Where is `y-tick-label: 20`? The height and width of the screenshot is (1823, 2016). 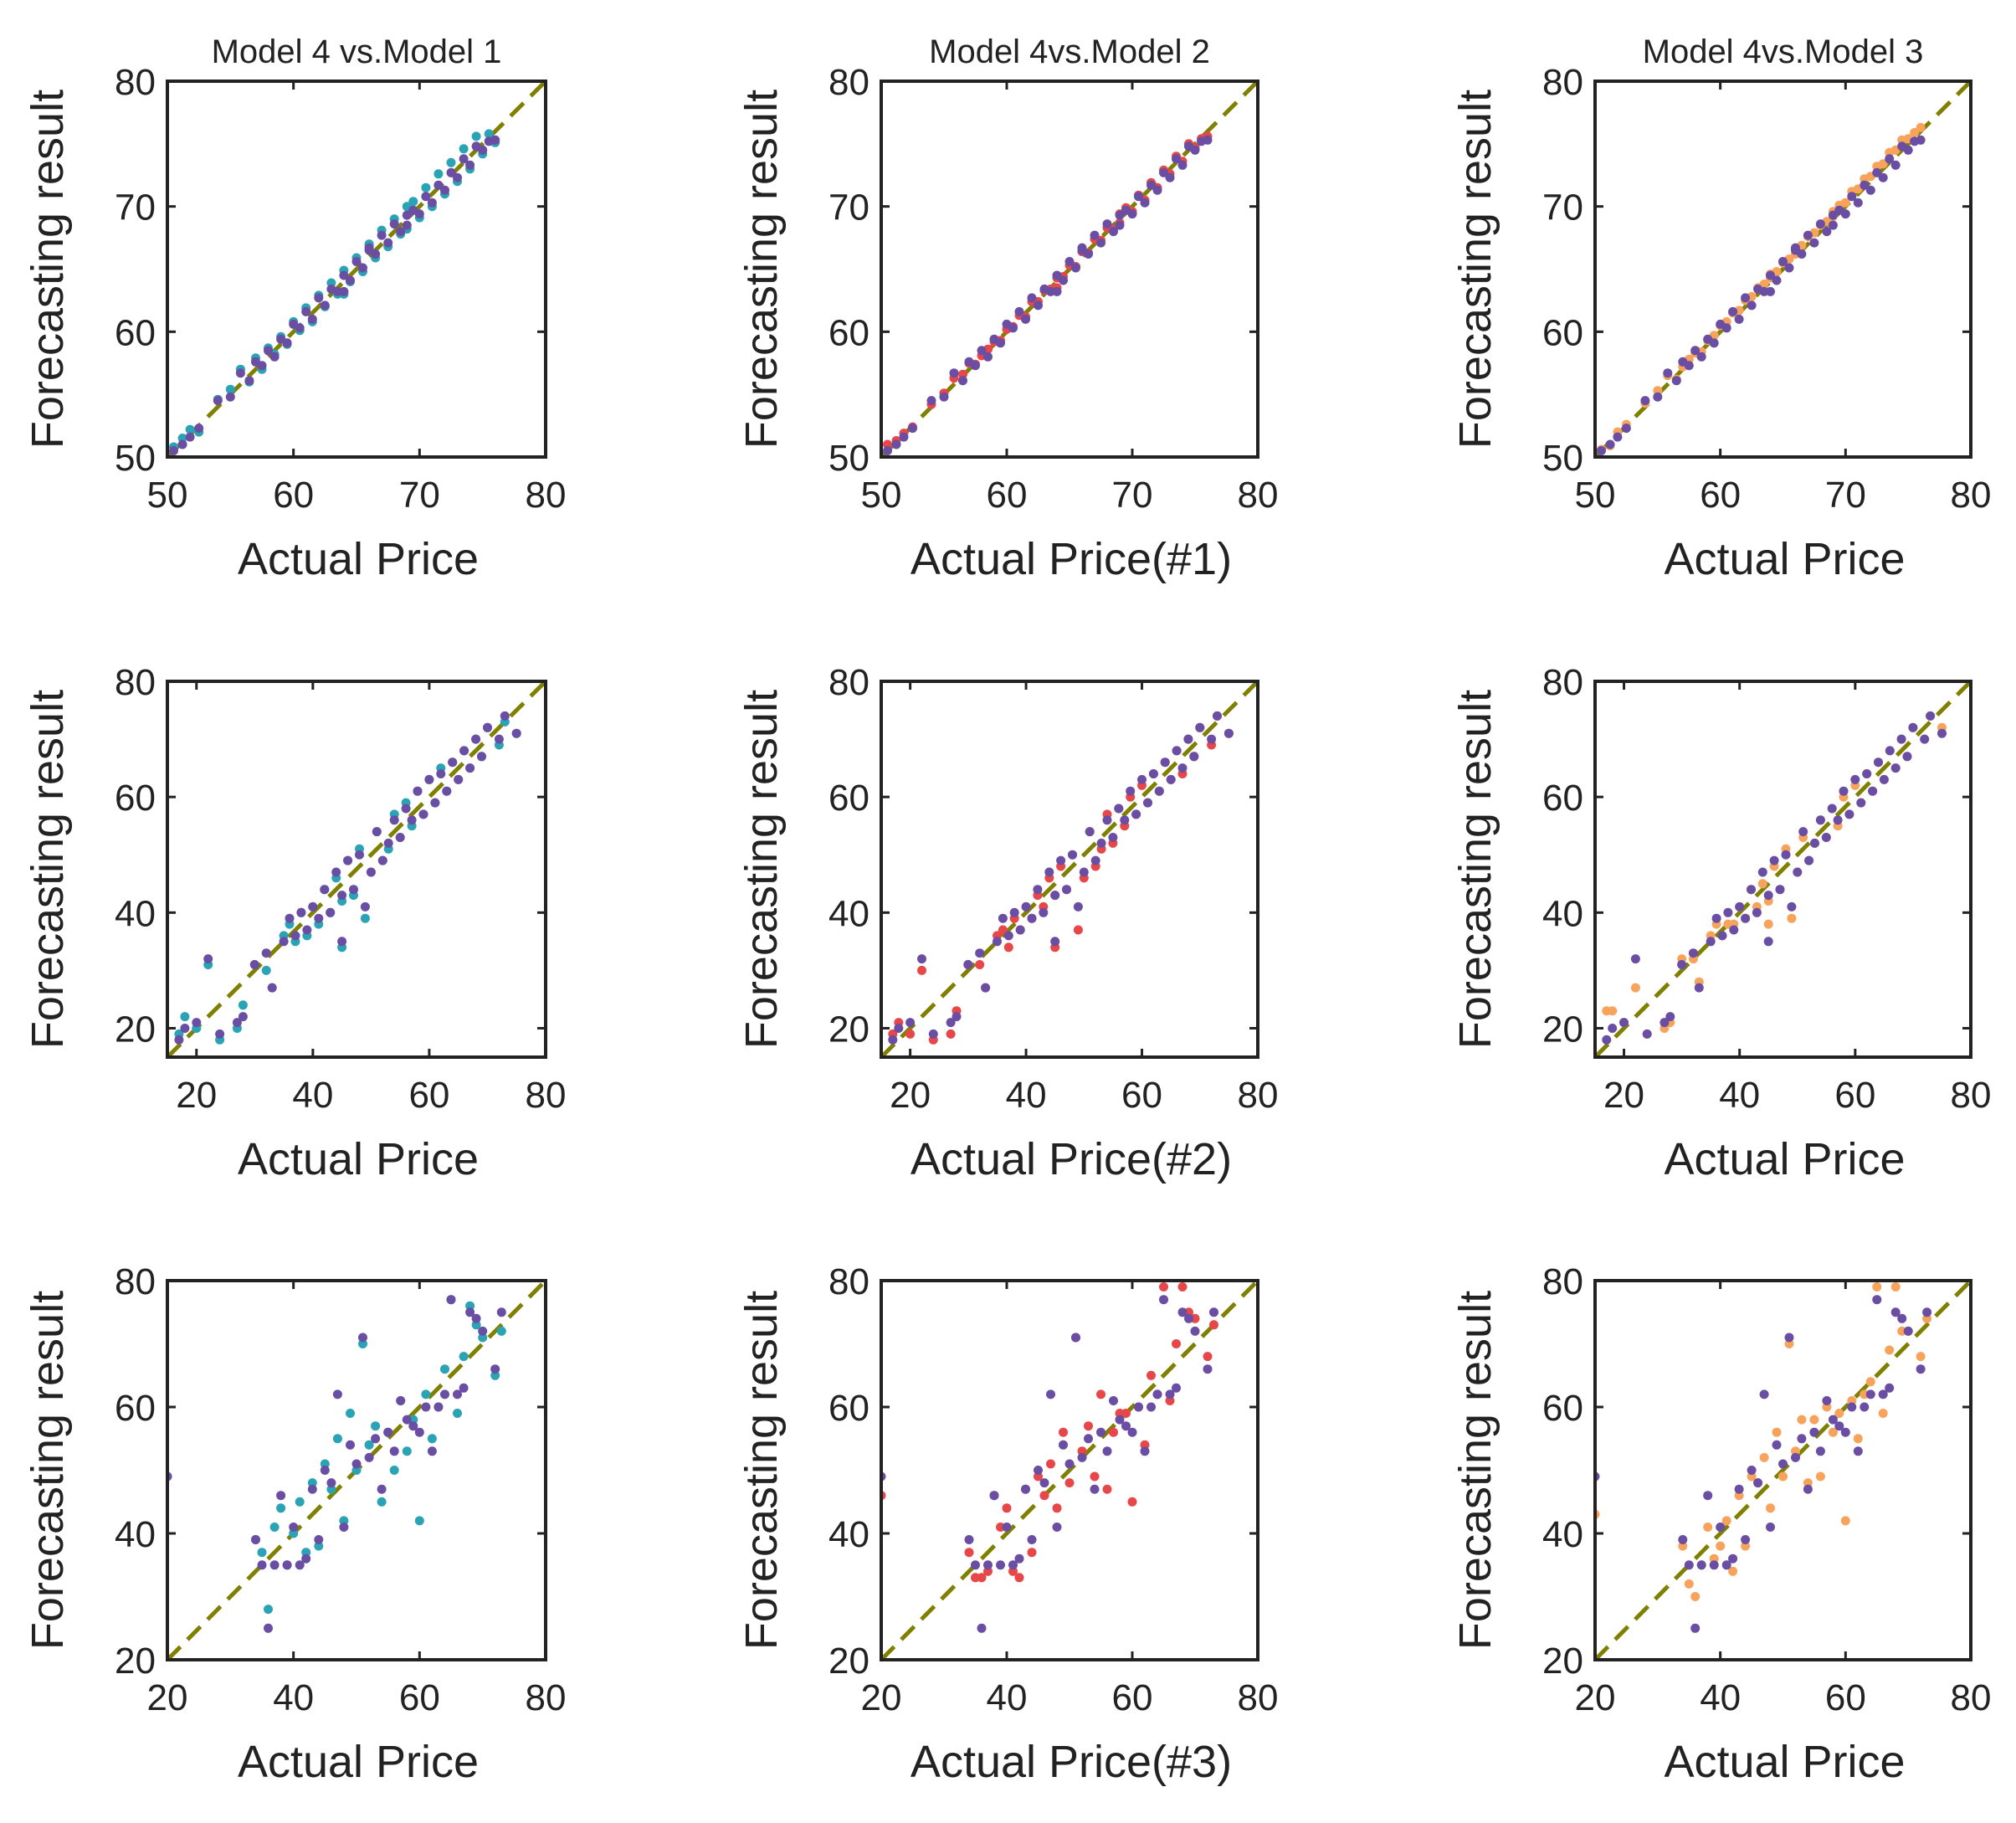 y-tick-label: 20 is located at coordinates (849, 1661).